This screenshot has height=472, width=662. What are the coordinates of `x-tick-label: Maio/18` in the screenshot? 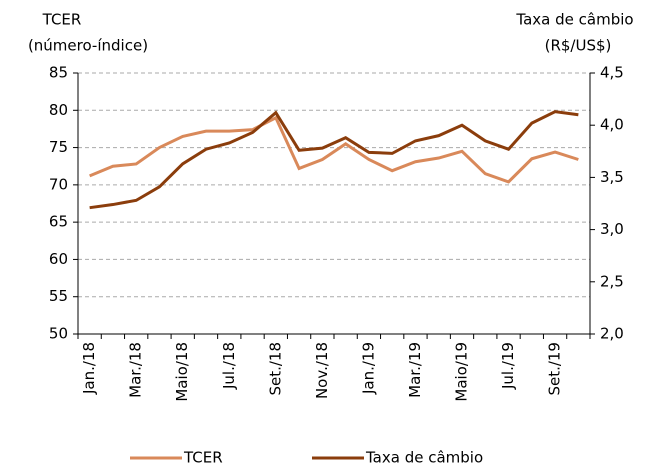 It's located at (182, 372).